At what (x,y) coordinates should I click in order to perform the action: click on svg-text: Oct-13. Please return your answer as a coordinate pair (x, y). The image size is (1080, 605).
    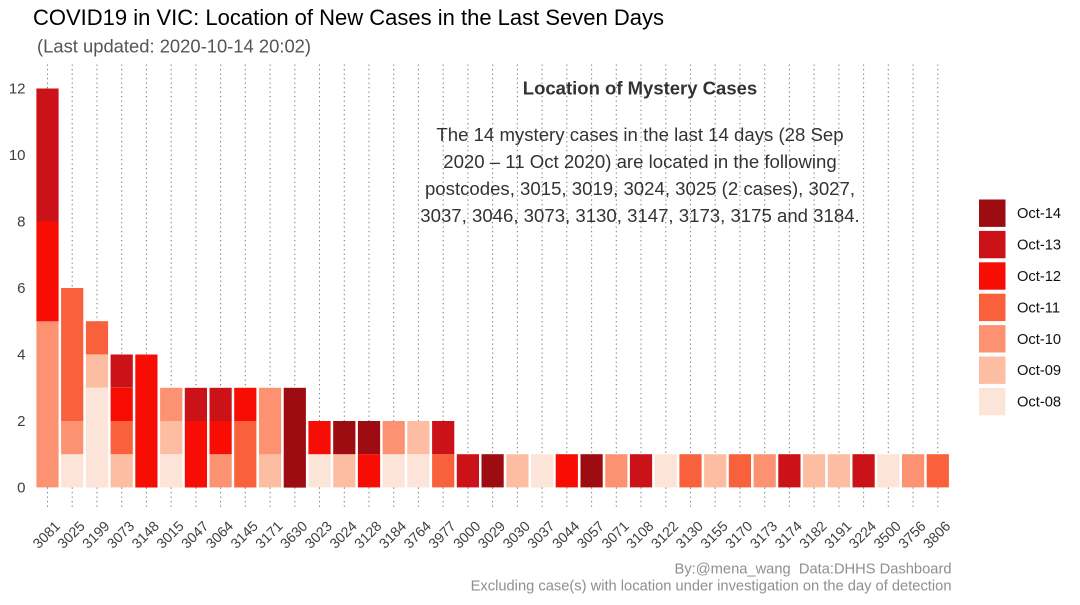
    Looking at the image, I should click on (1039, 246).